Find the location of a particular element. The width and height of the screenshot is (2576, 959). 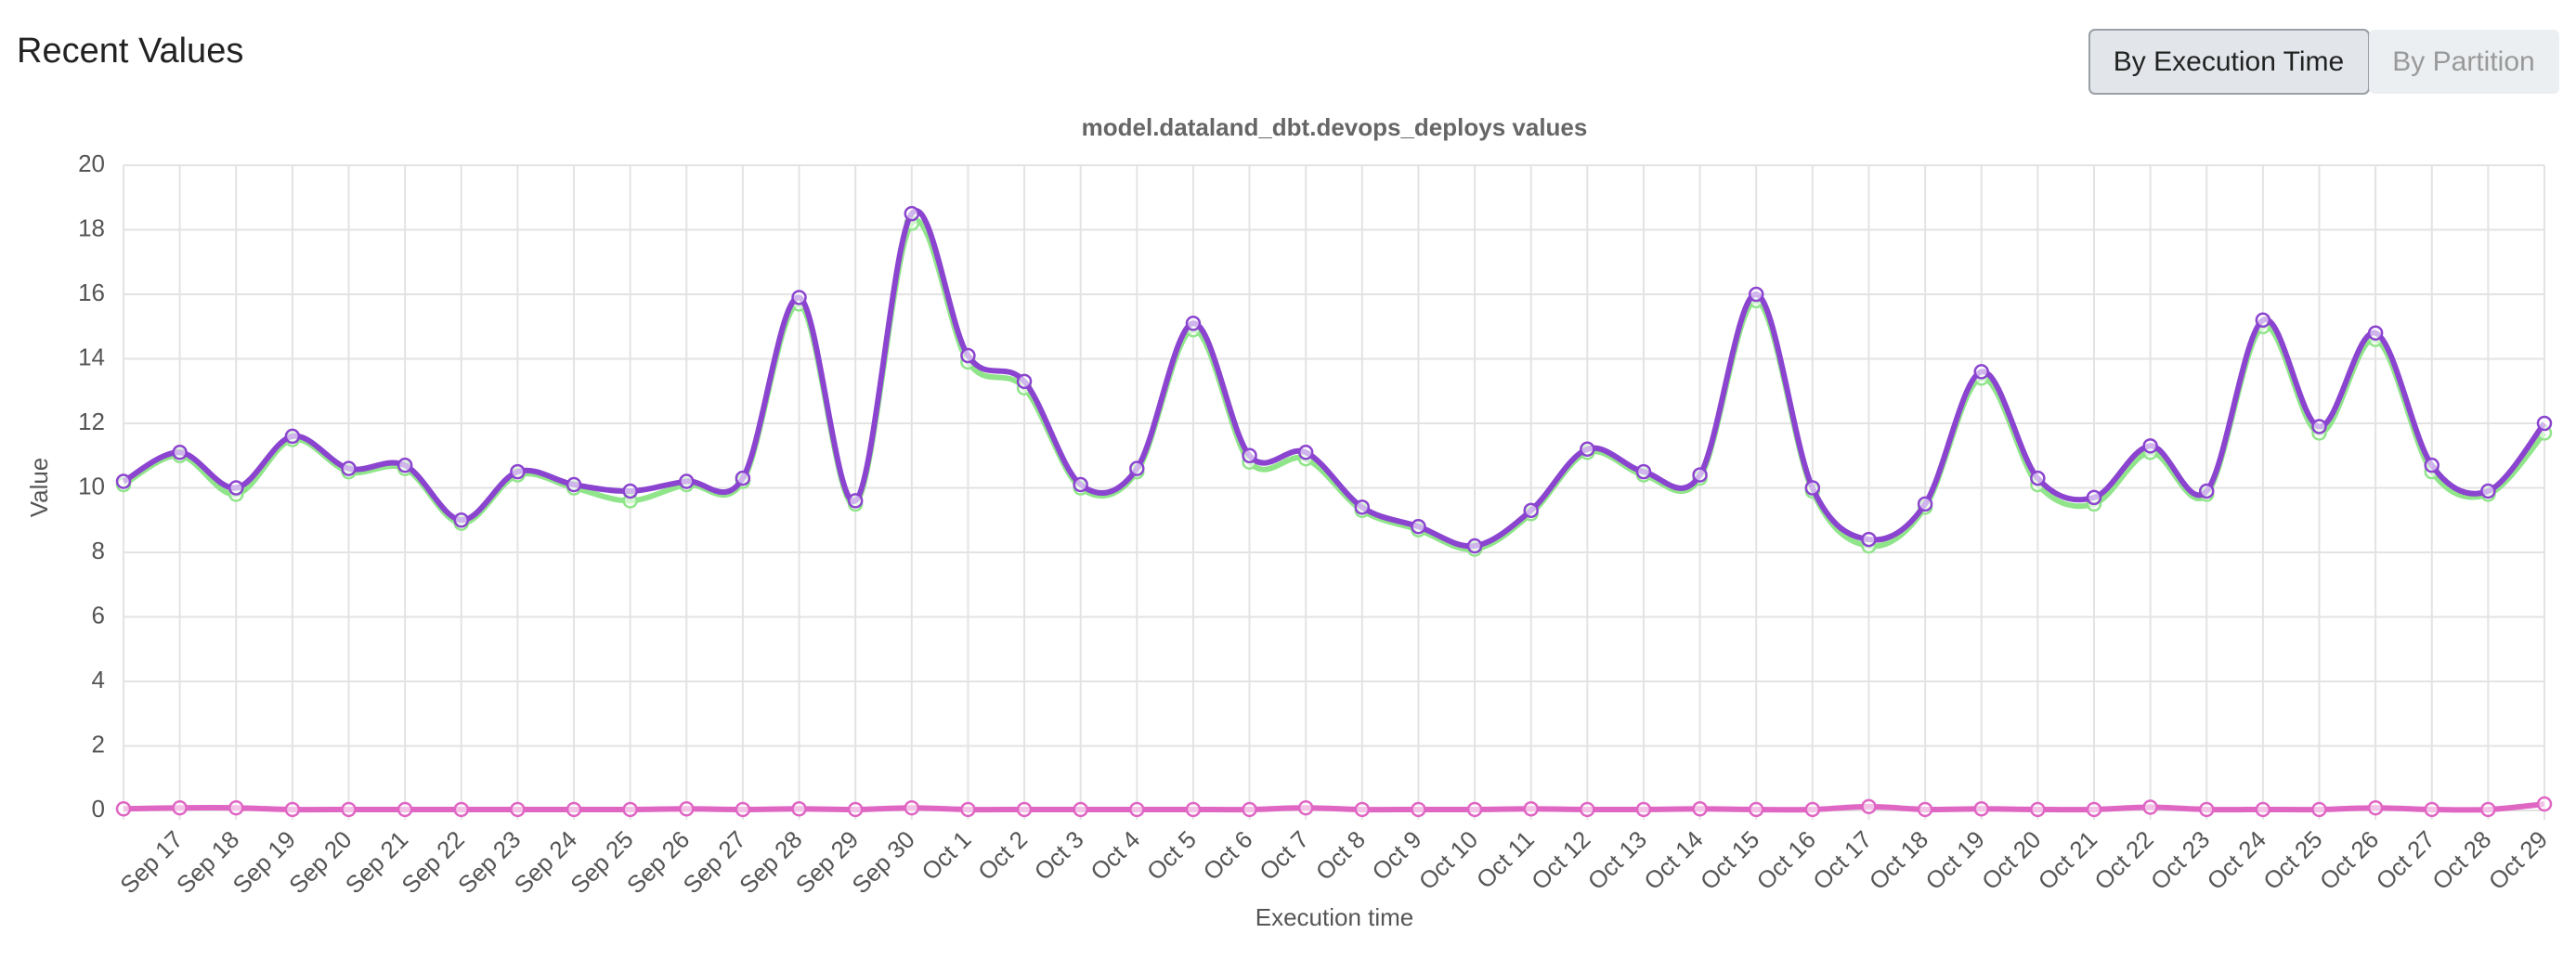

x-tick-label: Sep 25 is located at coordinates (601, 862).